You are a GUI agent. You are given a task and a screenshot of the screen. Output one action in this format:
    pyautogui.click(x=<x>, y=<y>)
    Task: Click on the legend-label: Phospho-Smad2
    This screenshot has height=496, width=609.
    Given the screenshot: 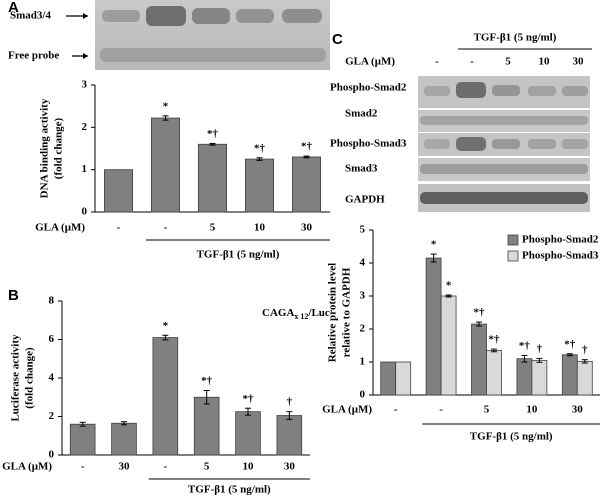 What is the action you would take?
    pyautogui.click(x=560, y=240)
    